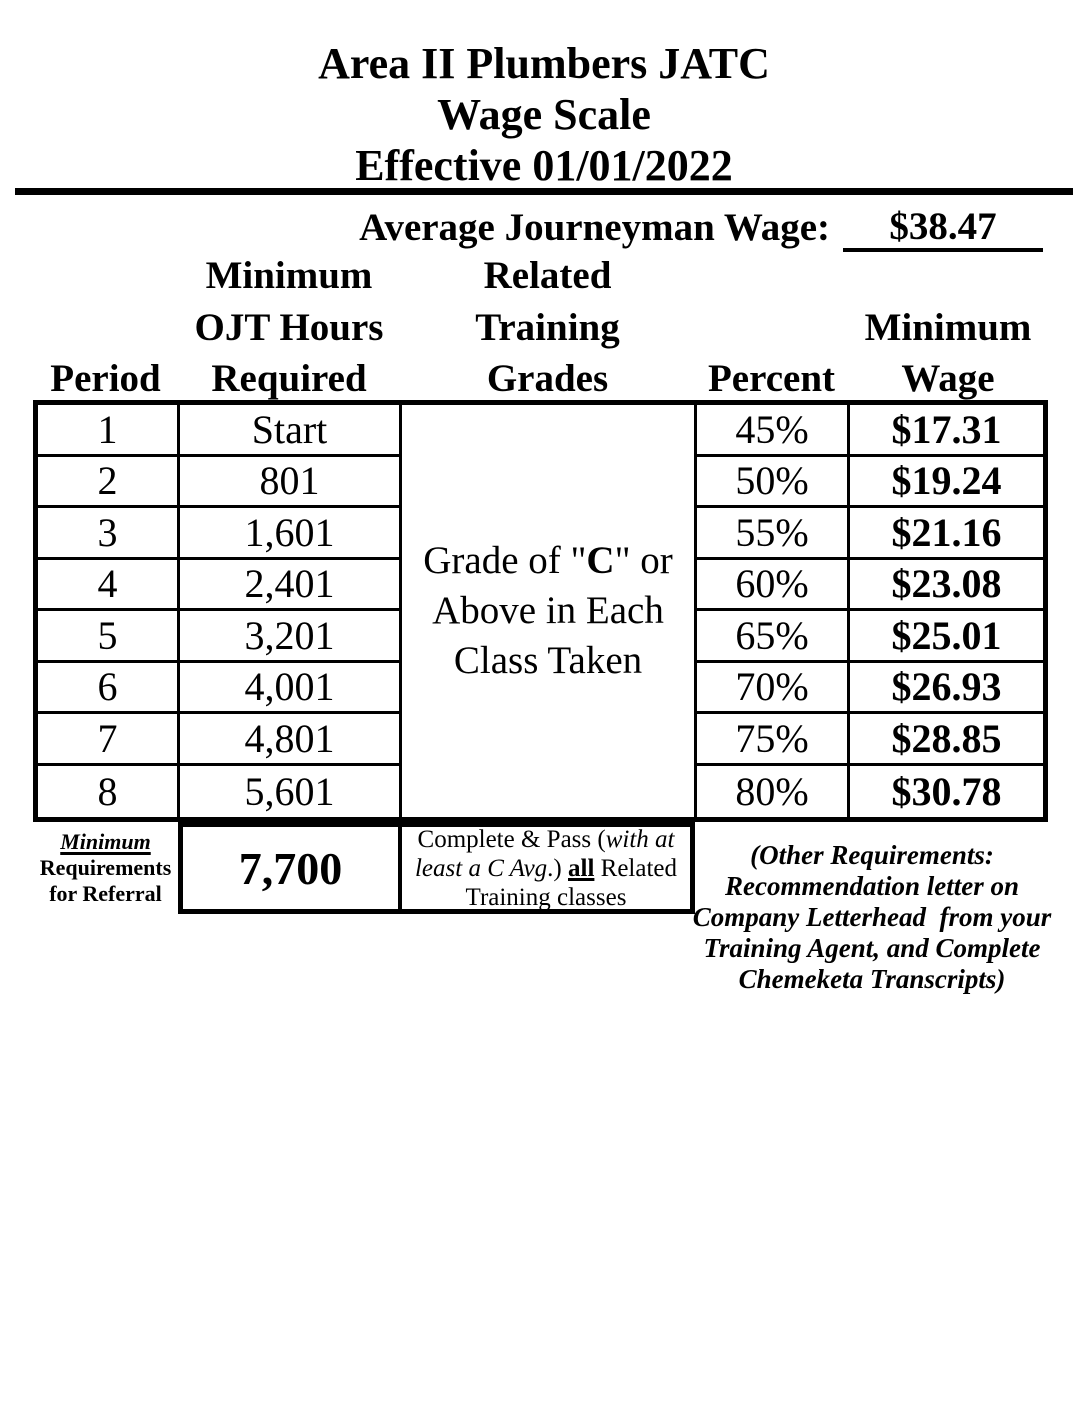 Image resolution: width=1088 pixels, height=1408 pixels. I want to click on divider-line, so click(544, 191).